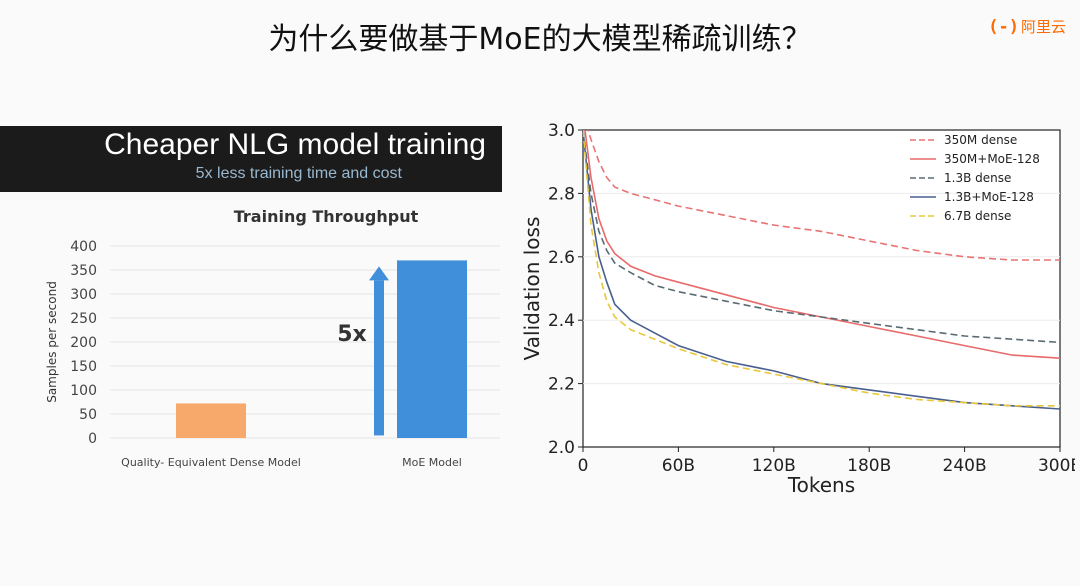 This screenshot has height=586, width=1080. I want to click on y-tick-label: 2.6, so click(561, 258).